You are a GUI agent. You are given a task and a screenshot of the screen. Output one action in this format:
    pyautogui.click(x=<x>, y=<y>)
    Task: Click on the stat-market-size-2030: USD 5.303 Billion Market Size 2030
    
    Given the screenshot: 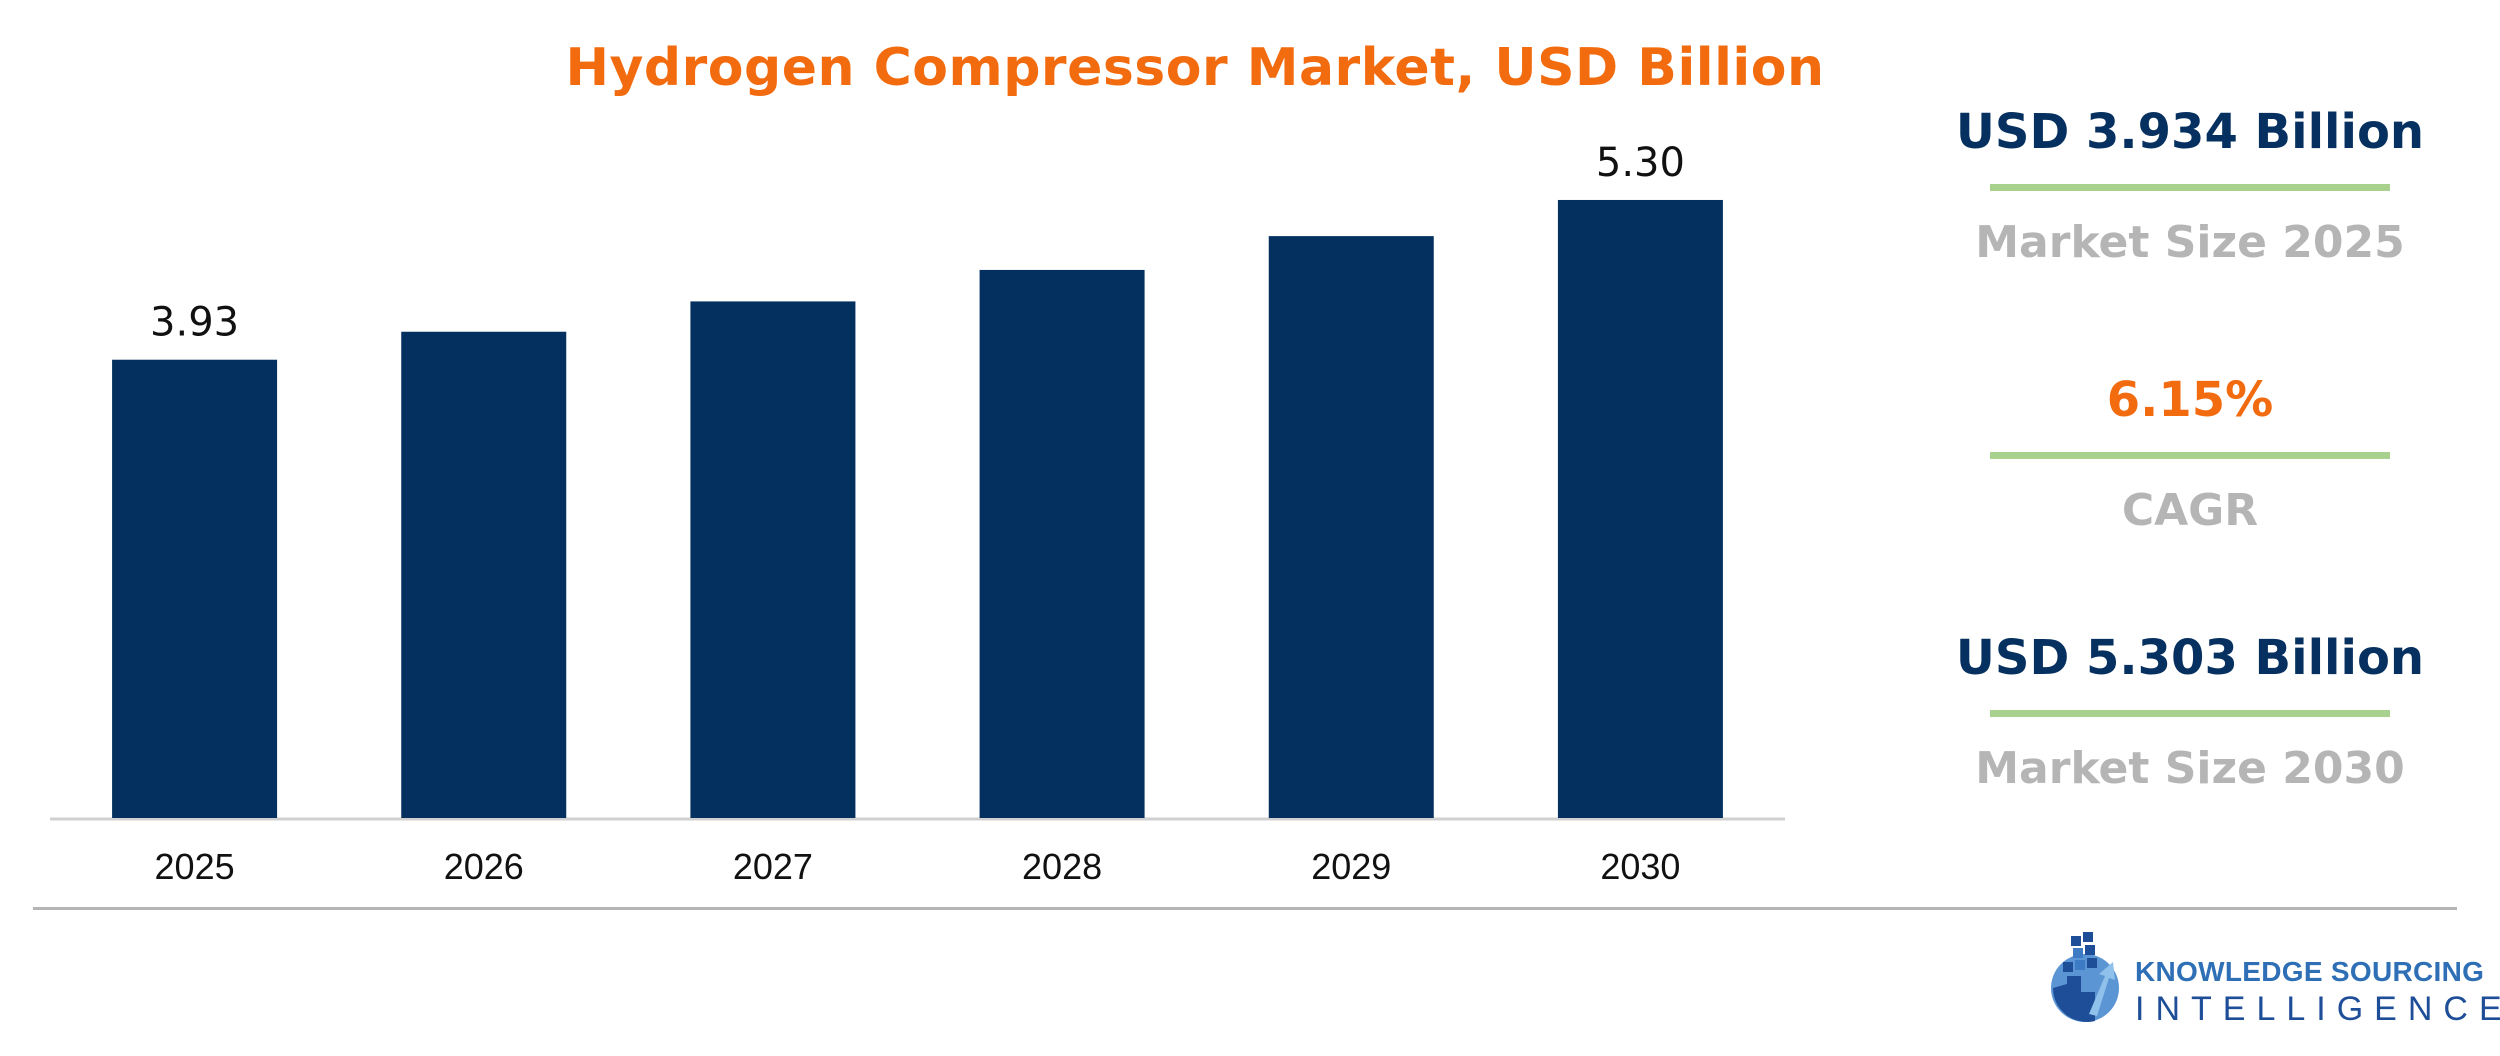 What is the action you would take?
    pyautogui.click(x=2190, y=712)
    